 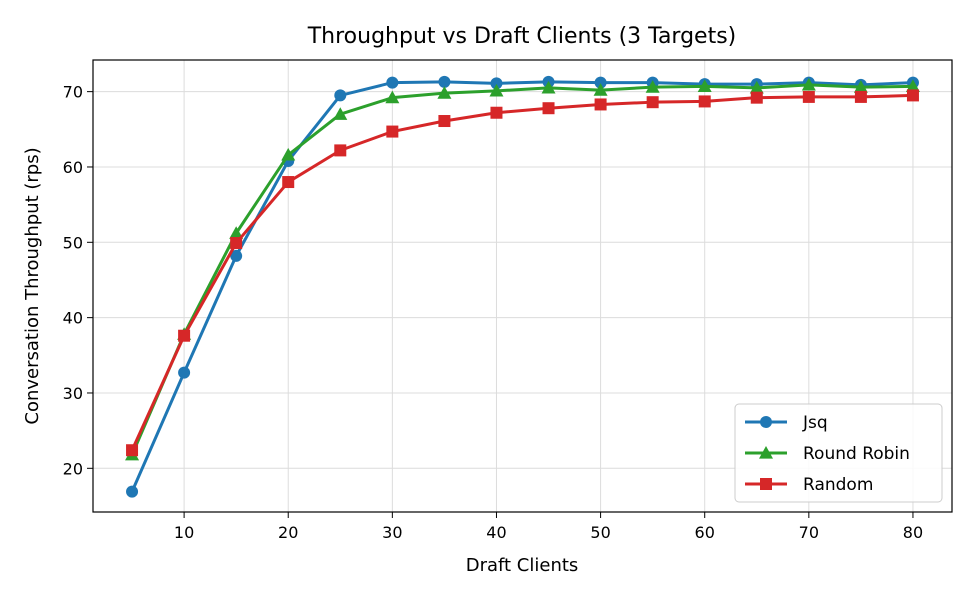 I want to click on x-tick-label-6: 70, so click(x=809, y=532).